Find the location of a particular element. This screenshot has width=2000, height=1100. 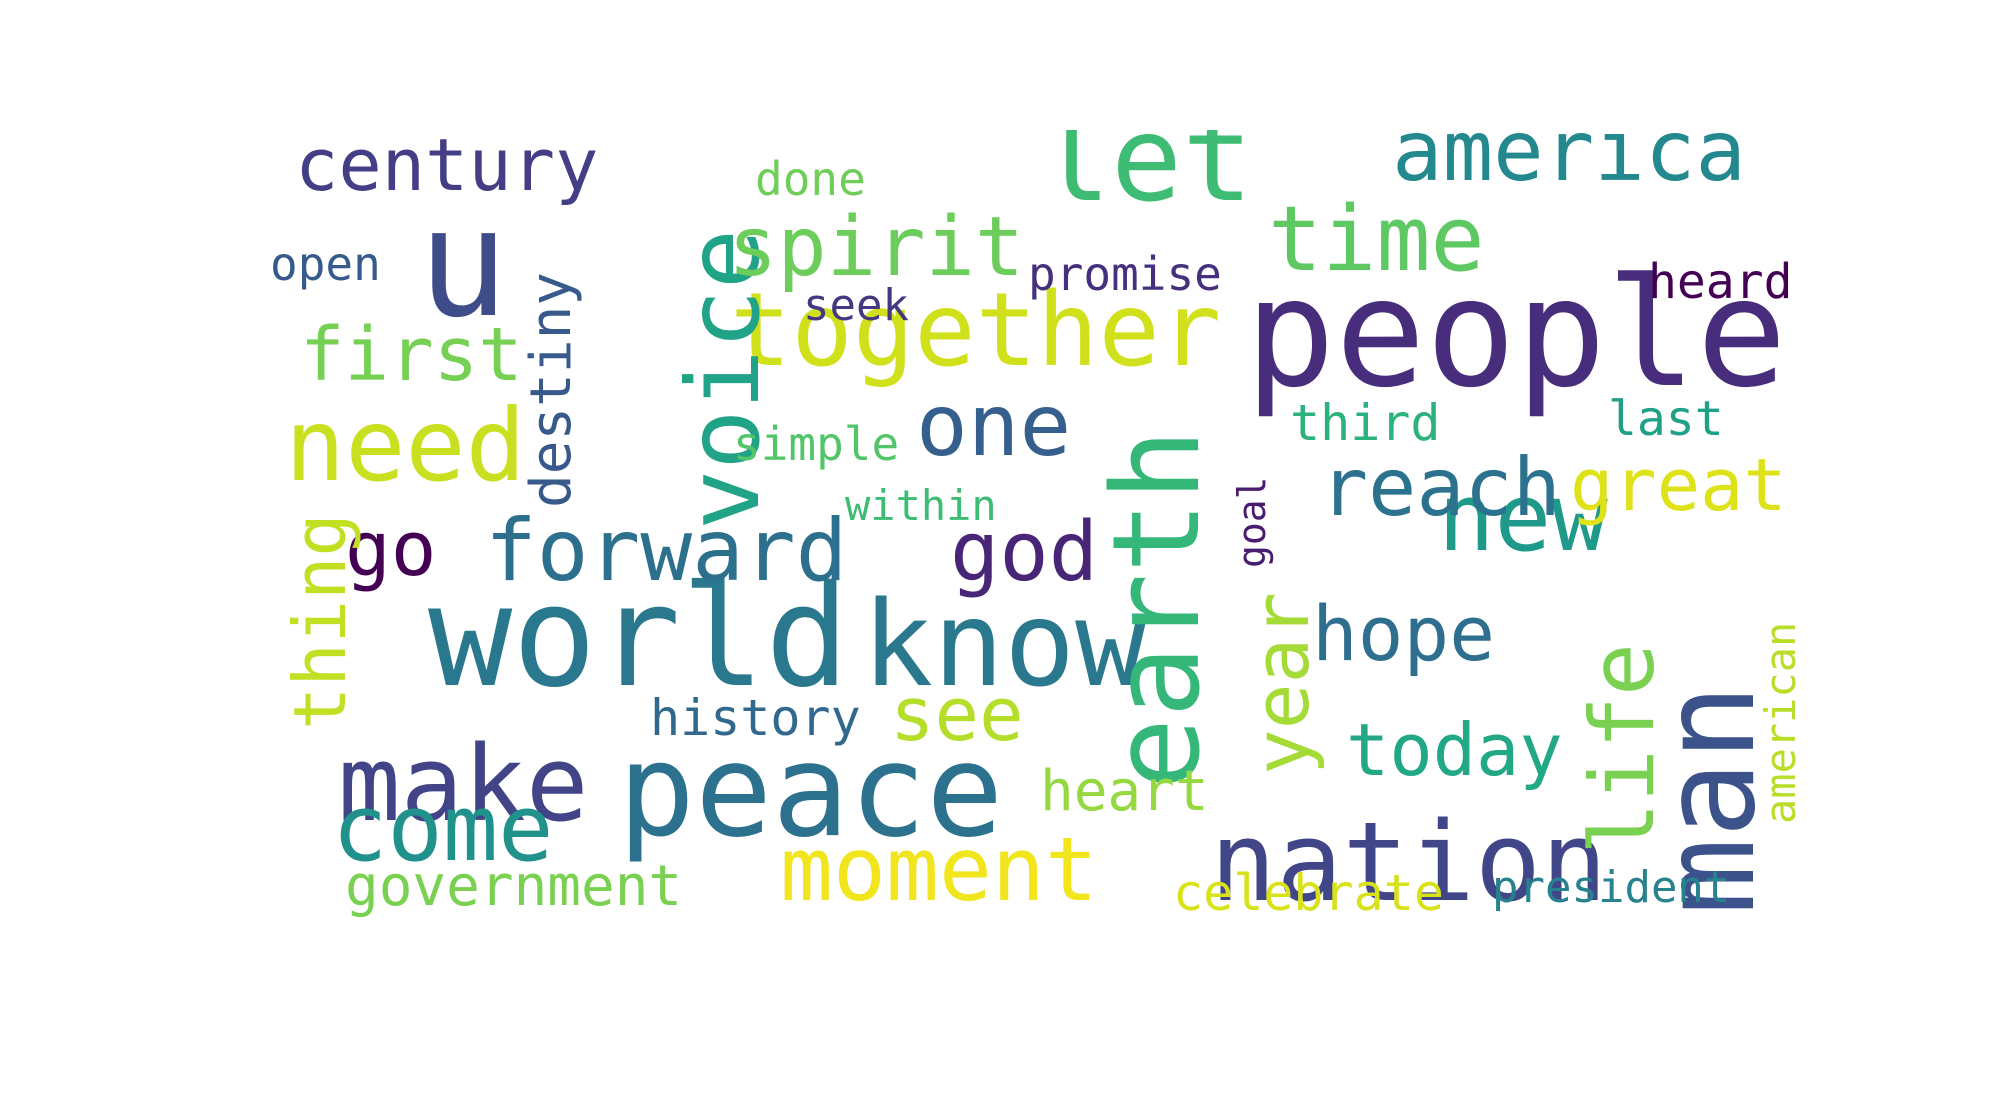

word-thing: thing is located at coordinates (320, 621).